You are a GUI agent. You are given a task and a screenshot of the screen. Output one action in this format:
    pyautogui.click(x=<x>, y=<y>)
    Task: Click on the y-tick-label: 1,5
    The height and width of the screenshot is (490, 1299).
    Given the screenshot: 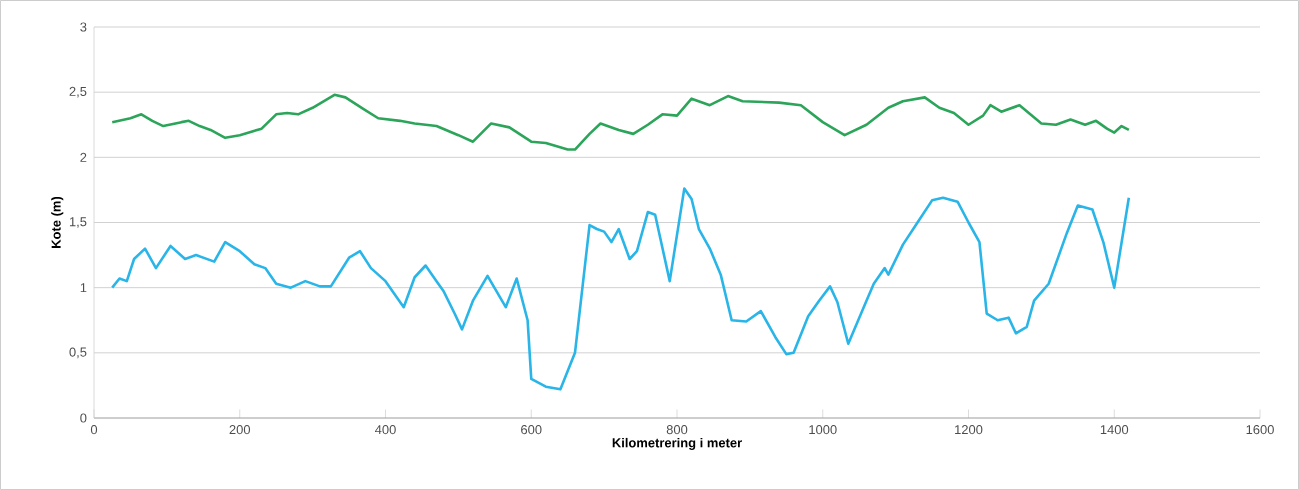 What is the action you would take?
    pyautogui.click(x=78, y=222)
    